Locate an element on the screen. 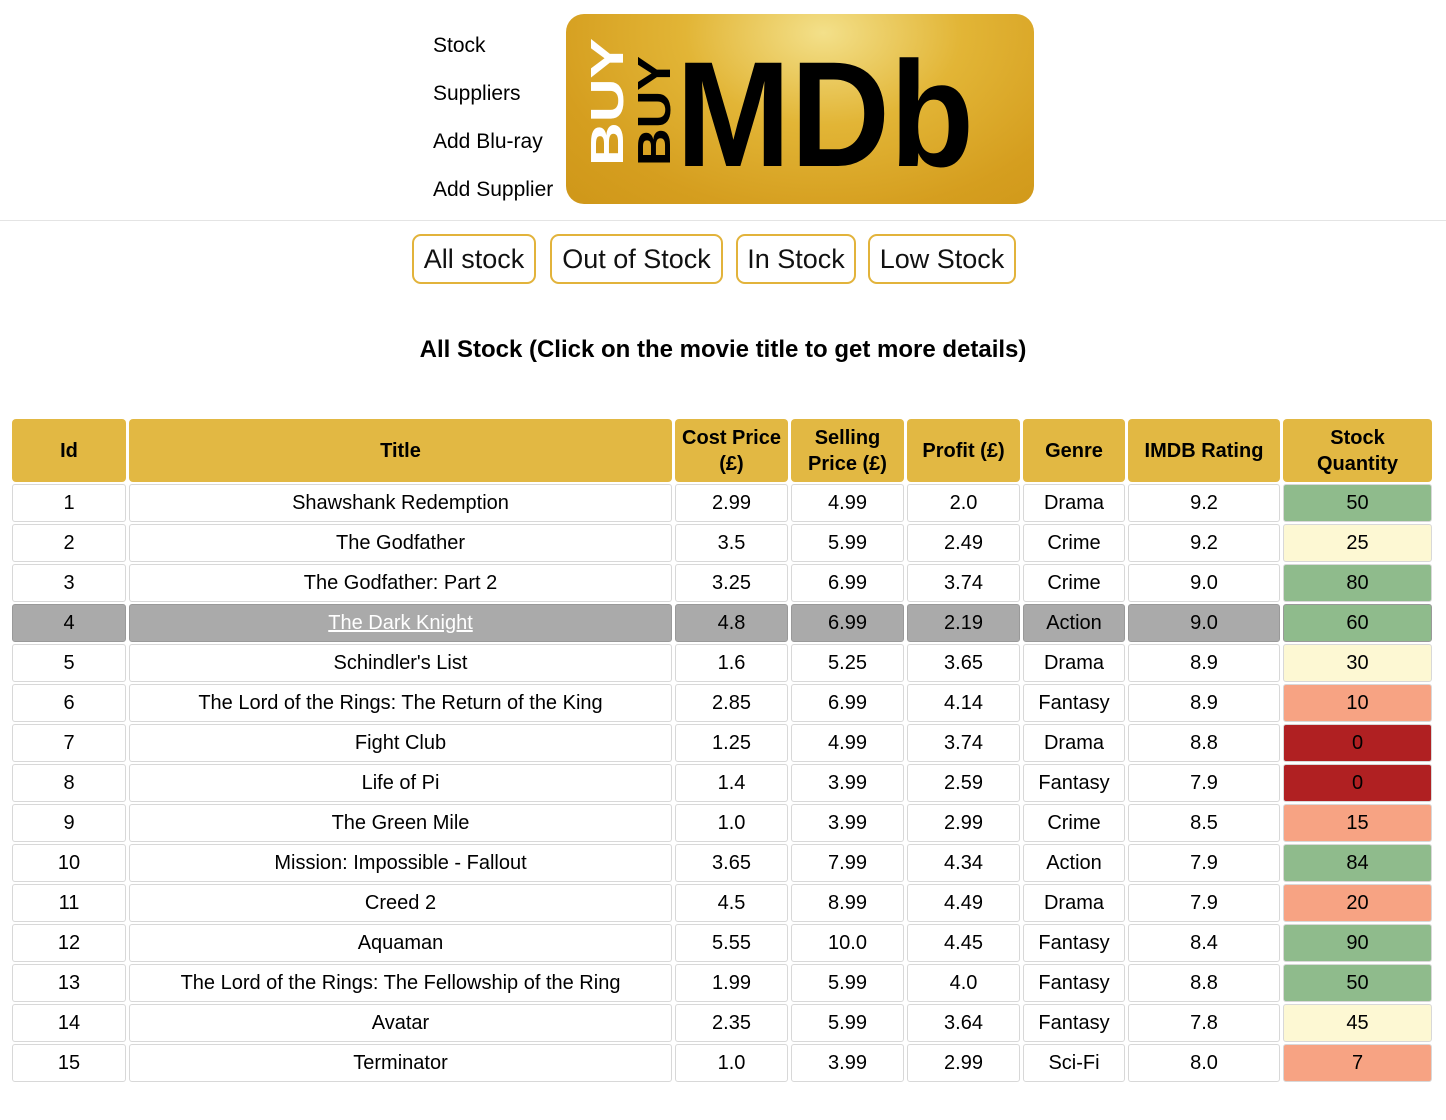 The image size is (1446, 1120). nav-add-supplier-link: Add Supplier is located at coordinates (493, 189).